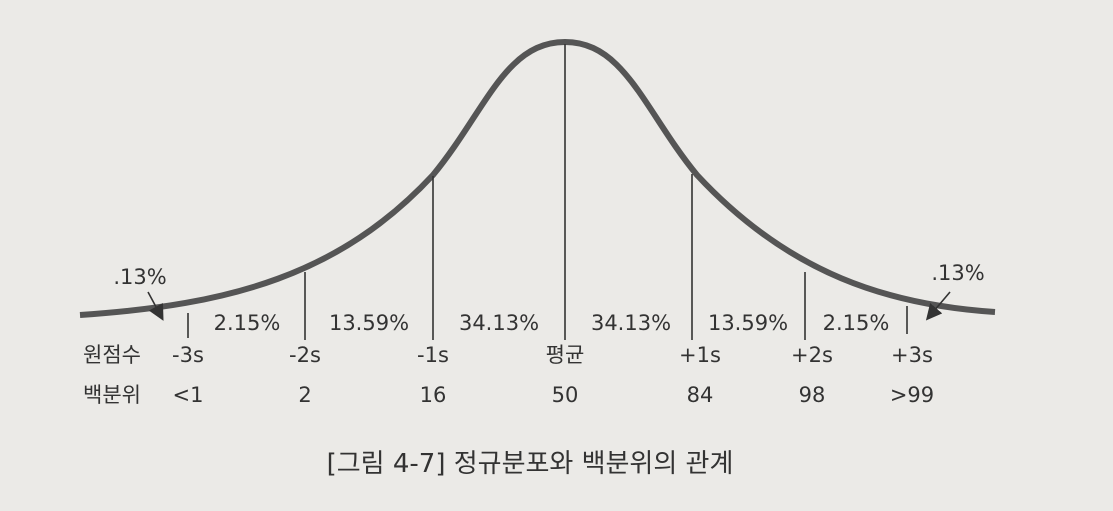 The height and width of the screenshot is (511, 1113). What do you see at coordinates (912, 355) in the screenshot?
I see `row-cell: +3s` at bounding box center [912, 355].